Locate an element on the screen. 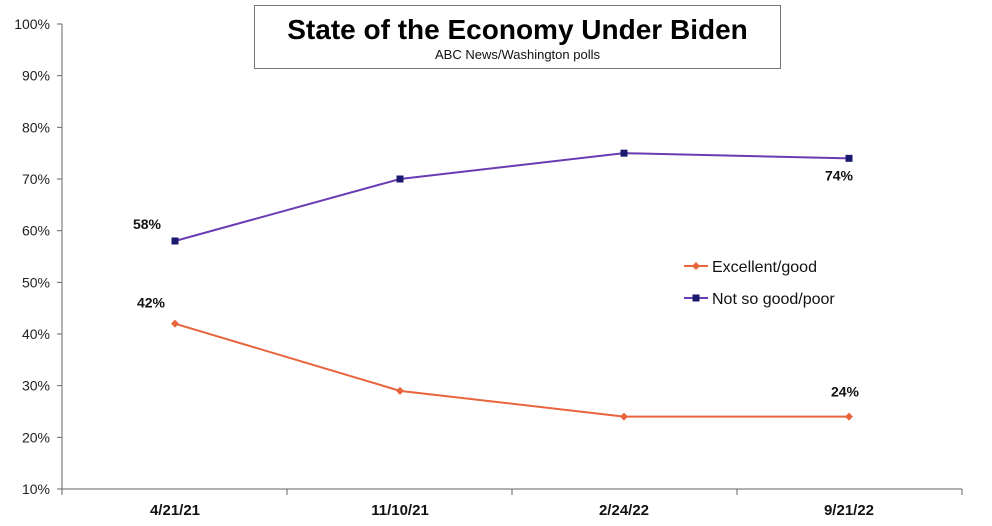  x-tick-label: 11/10/21 is located at coordinates (400, 510).